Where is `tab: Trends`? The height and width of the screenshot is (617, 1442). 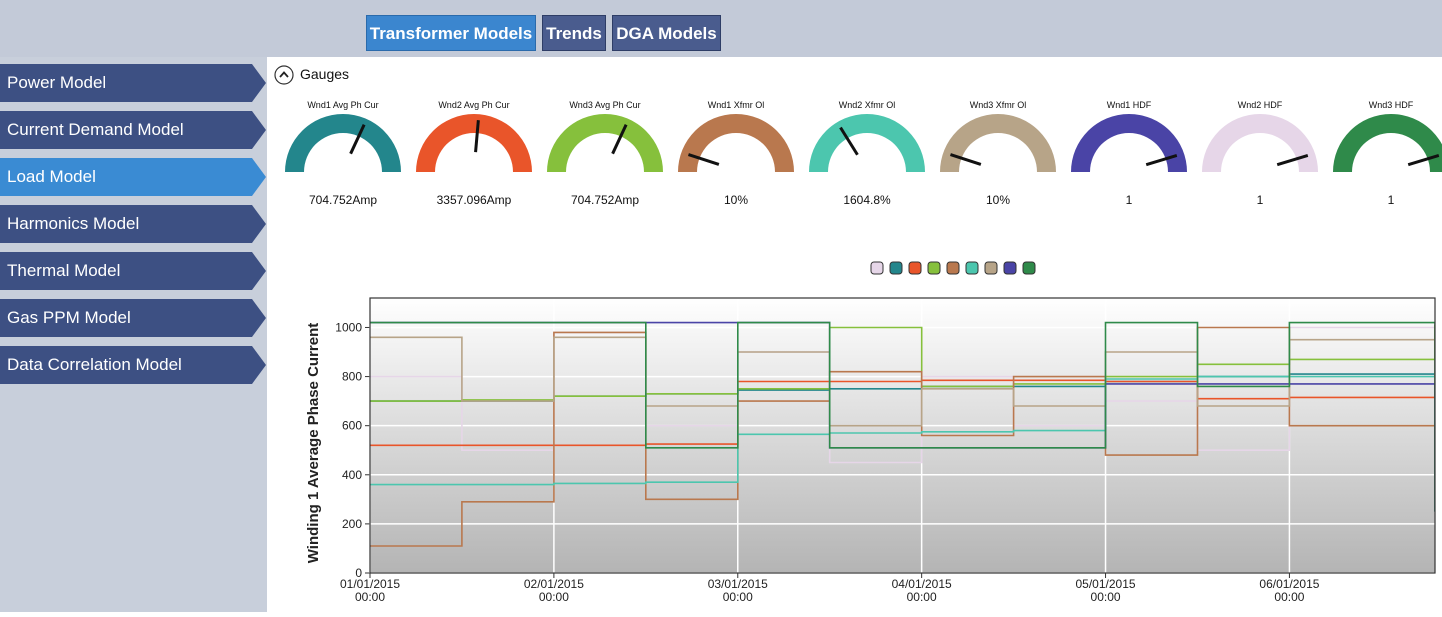
tab: Trends is located at coordinates (574, 33).